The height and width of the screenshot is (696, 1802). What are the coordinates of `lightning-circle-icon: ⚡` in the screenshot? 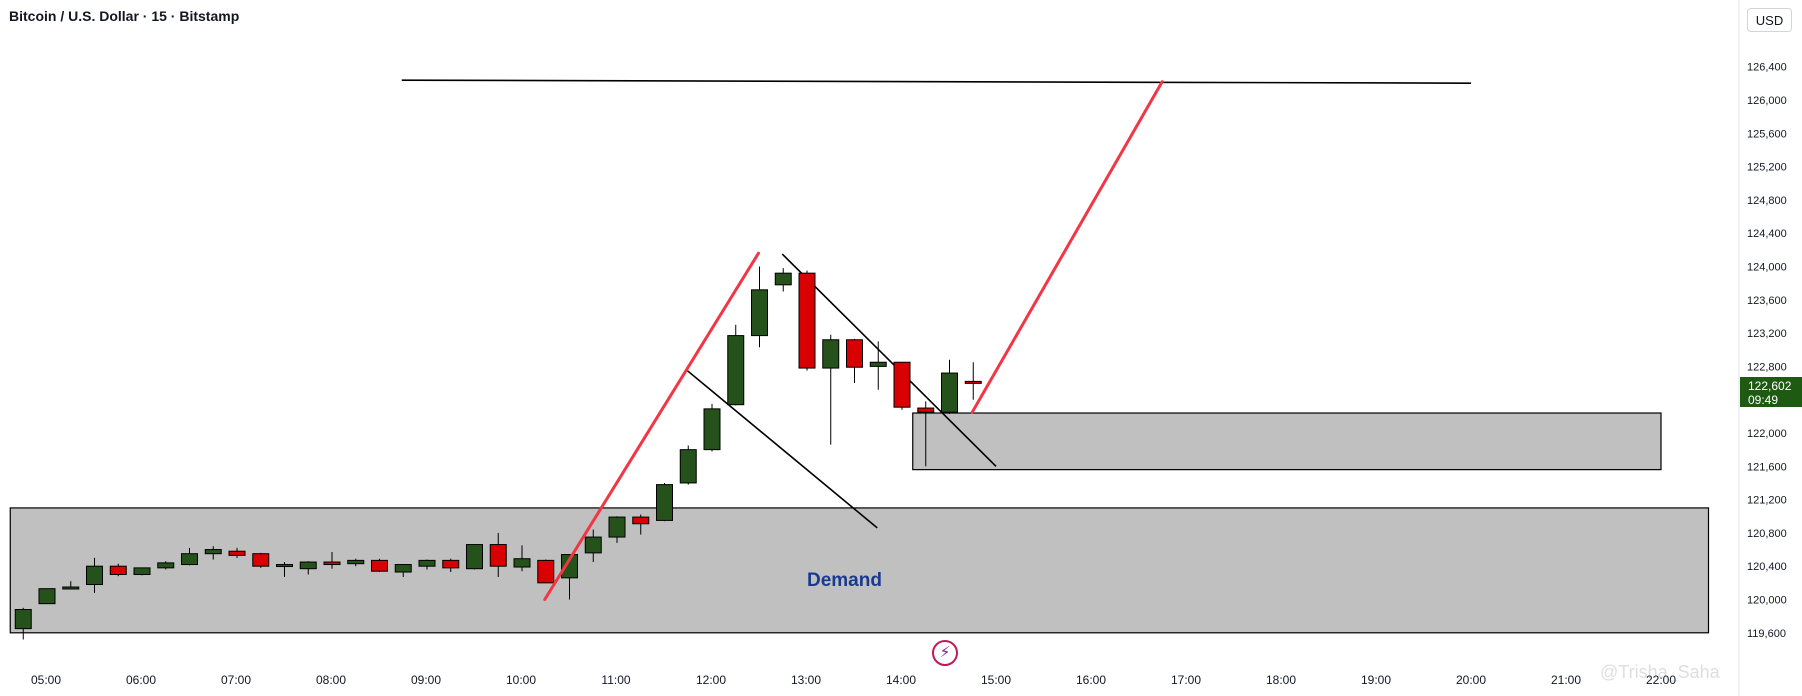 It's located at (945, 653).